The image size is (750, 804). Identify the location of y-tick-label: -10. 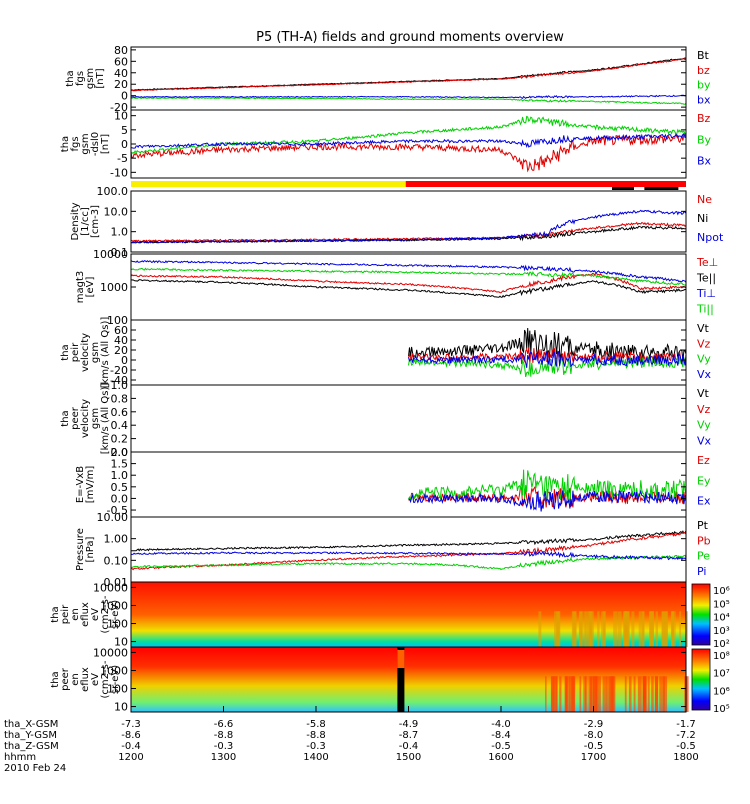
(119, 172).